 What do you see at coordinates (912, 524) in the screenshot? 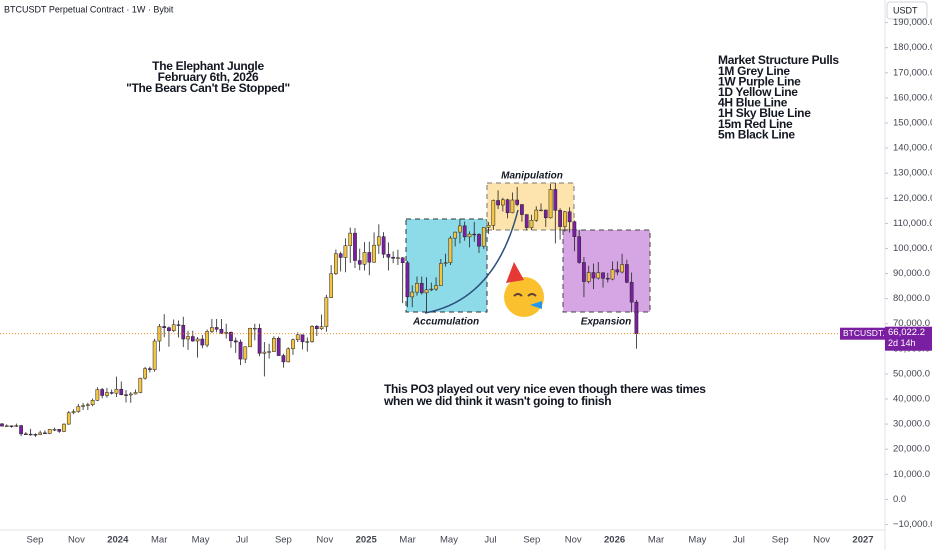
I see `y-tick-label: −10,000.0` at bounding box center [912, 524].